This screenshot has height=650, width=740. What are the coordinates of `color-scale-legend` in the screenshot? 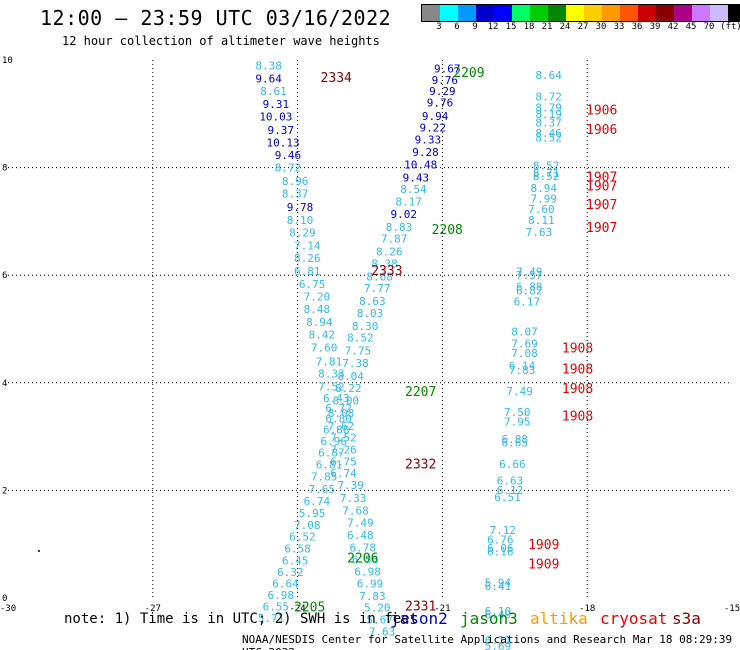 It's located at (580, 13).